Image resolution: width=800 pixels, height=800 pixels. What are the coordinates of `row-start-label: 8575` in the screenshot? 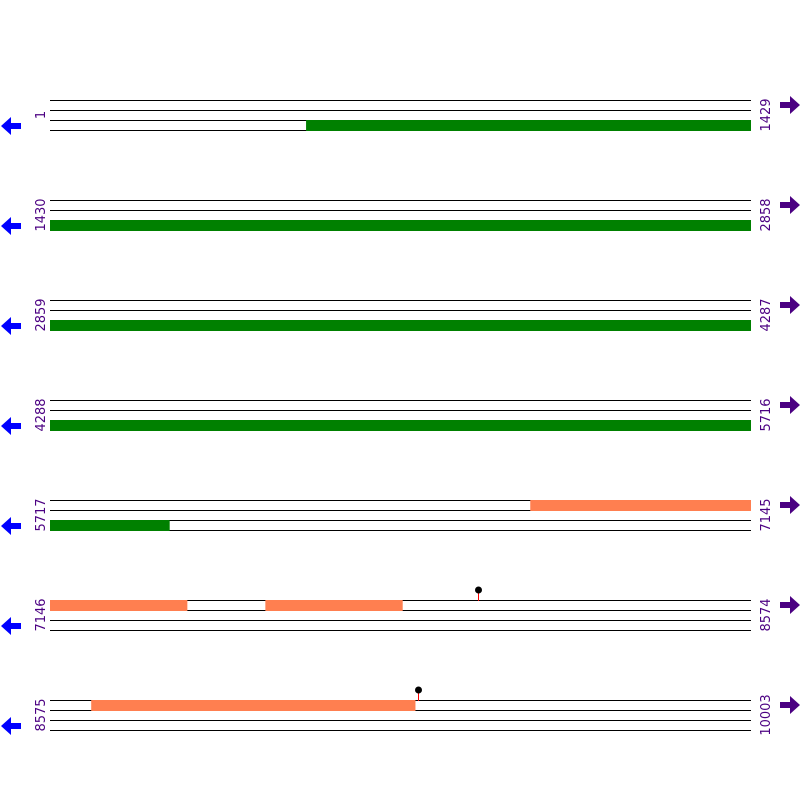 It's located at (41, 714).